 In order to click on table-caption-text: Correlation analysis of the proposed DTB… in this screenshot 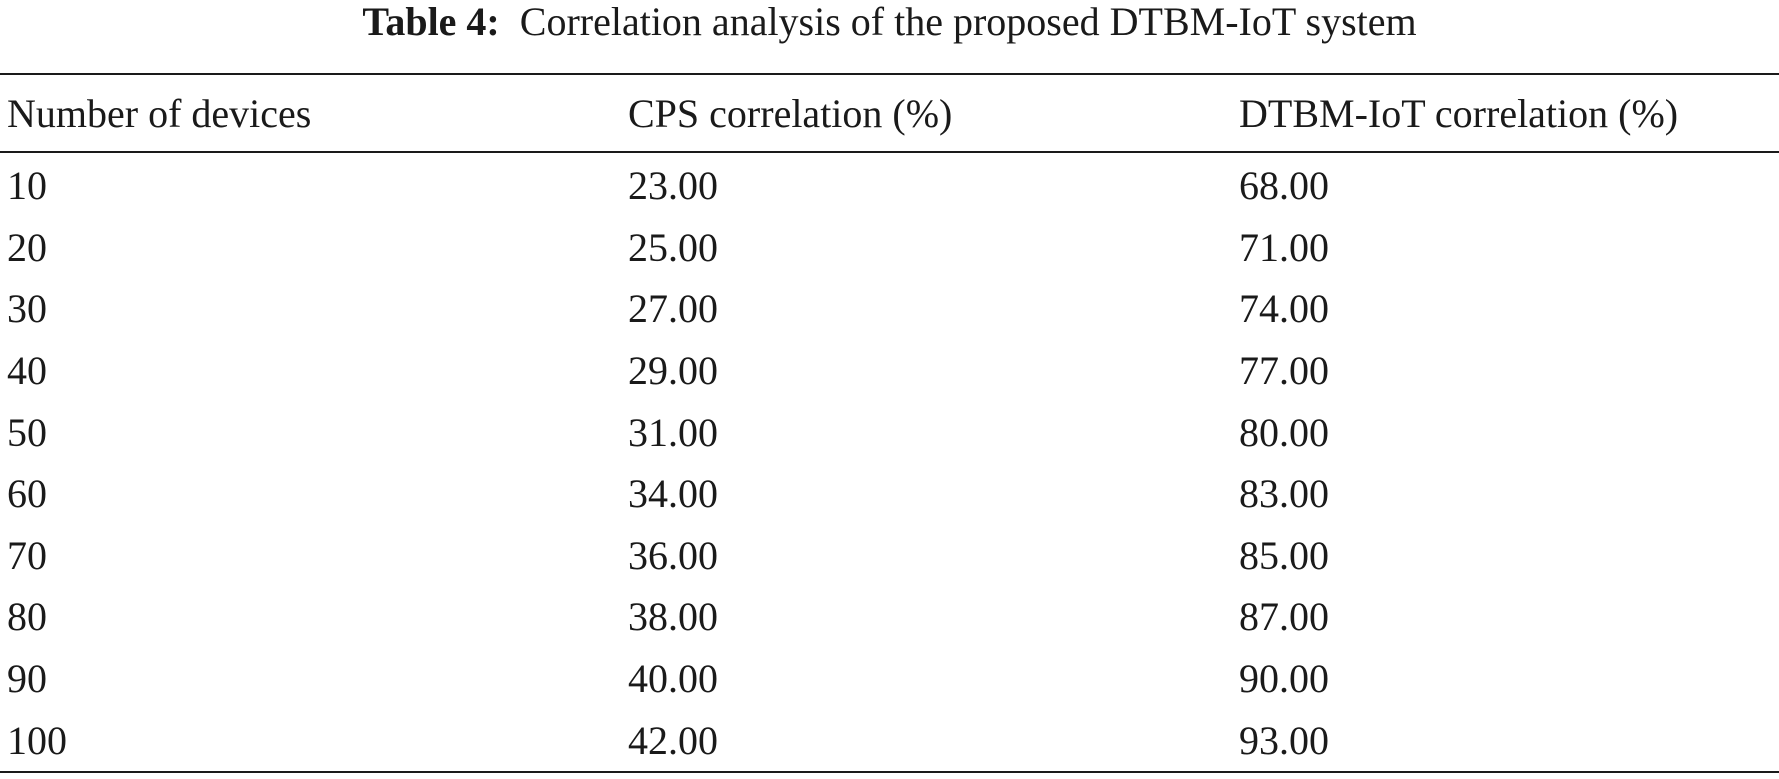, I will do `click(968, 22)`.